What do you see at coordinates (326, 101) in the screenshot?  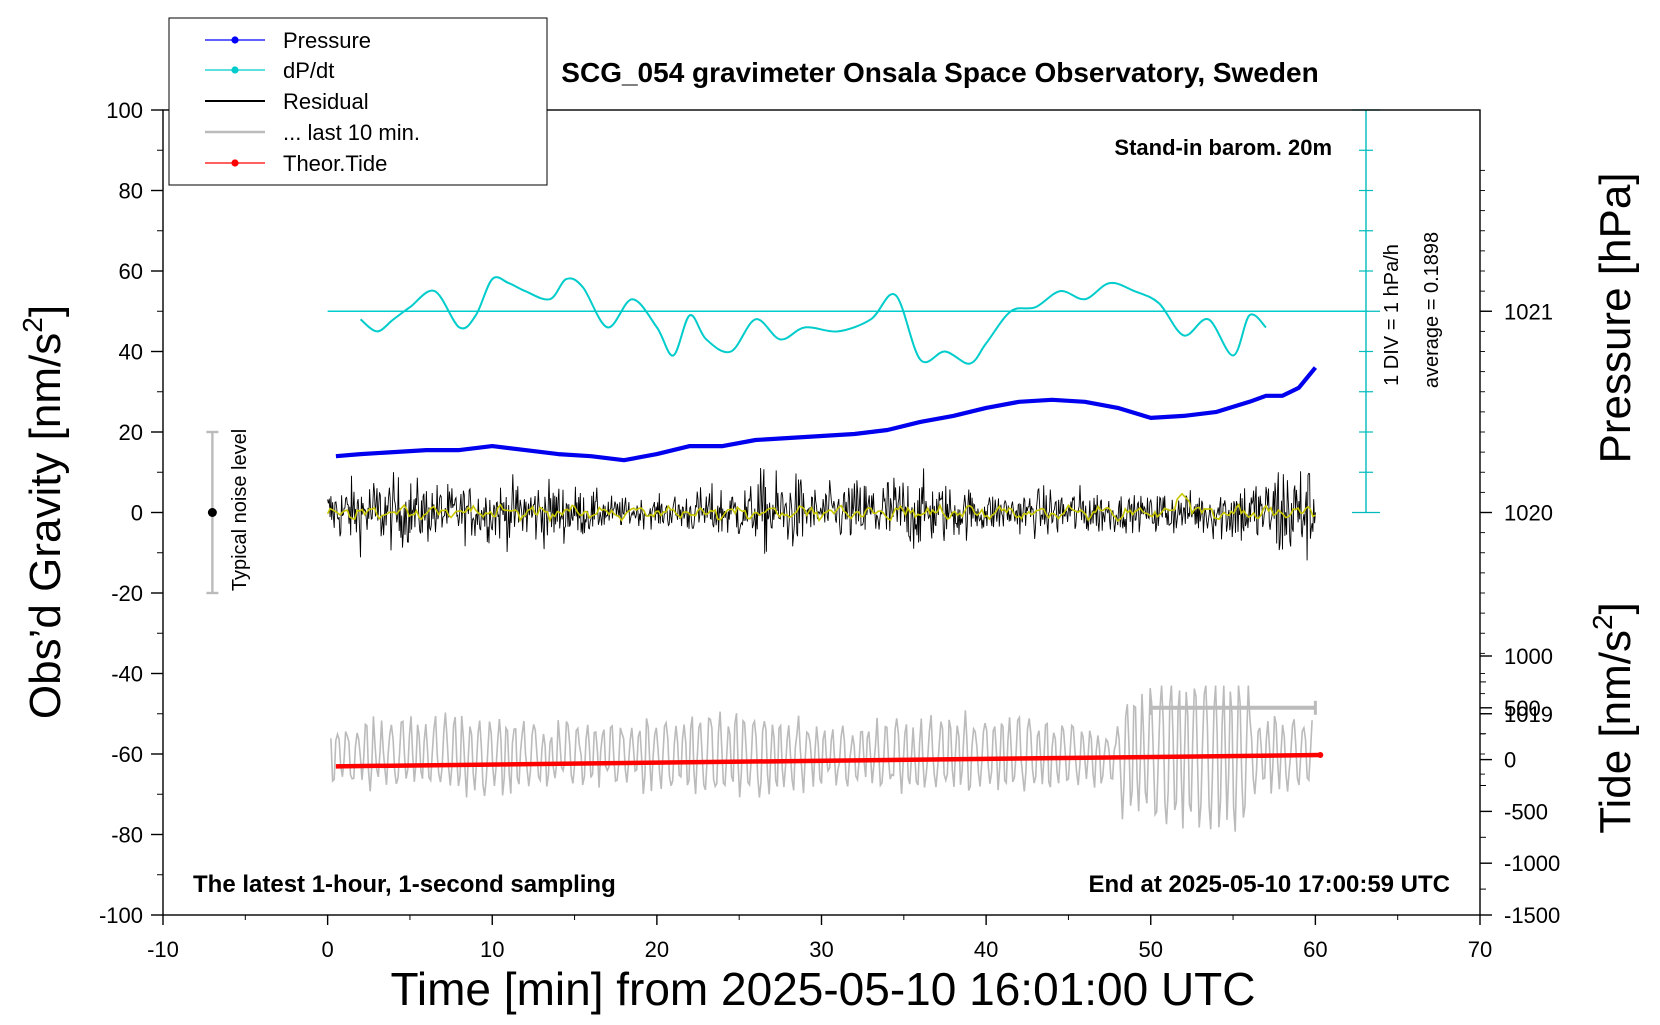 I see `legend-label: Residual` at bounding box center [326, 101].